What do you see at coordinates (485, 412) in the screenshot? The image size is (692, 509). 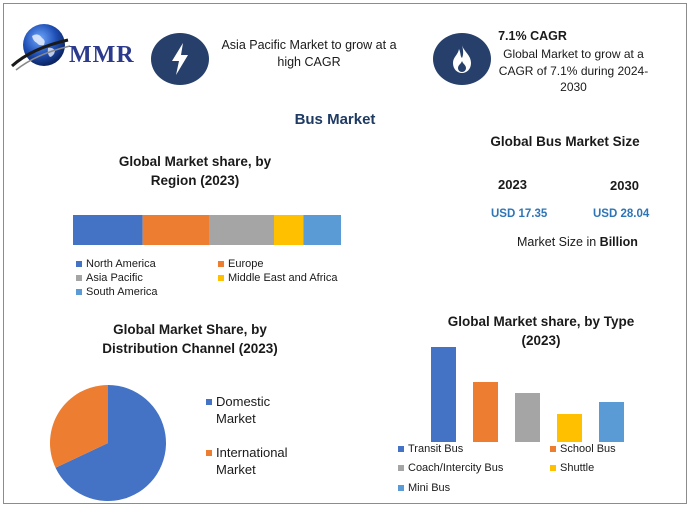 I see `type-bar-school-bus` at bounding box center [485, 412].